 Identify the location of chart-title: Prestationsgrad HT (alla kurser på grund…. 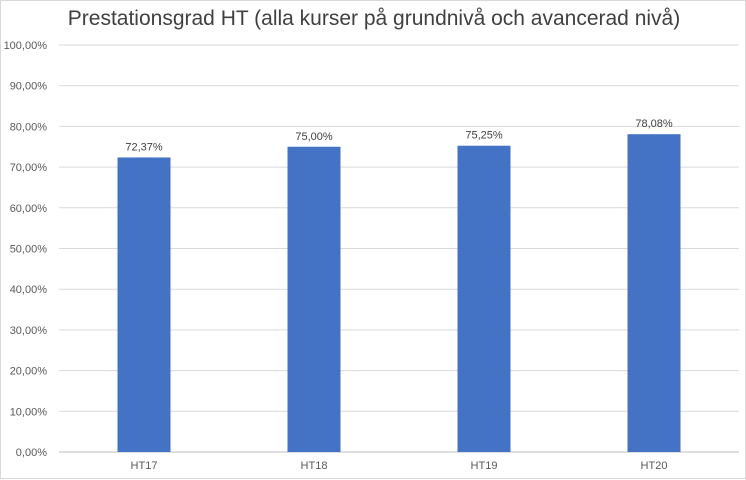
(374, 18).